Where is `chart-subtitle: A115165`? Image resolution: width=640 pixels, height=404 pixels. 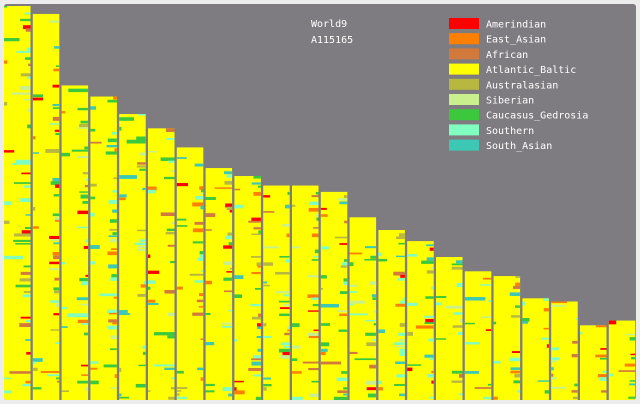
chart-subtitle: A115165 is located at coordinates (332, 40).